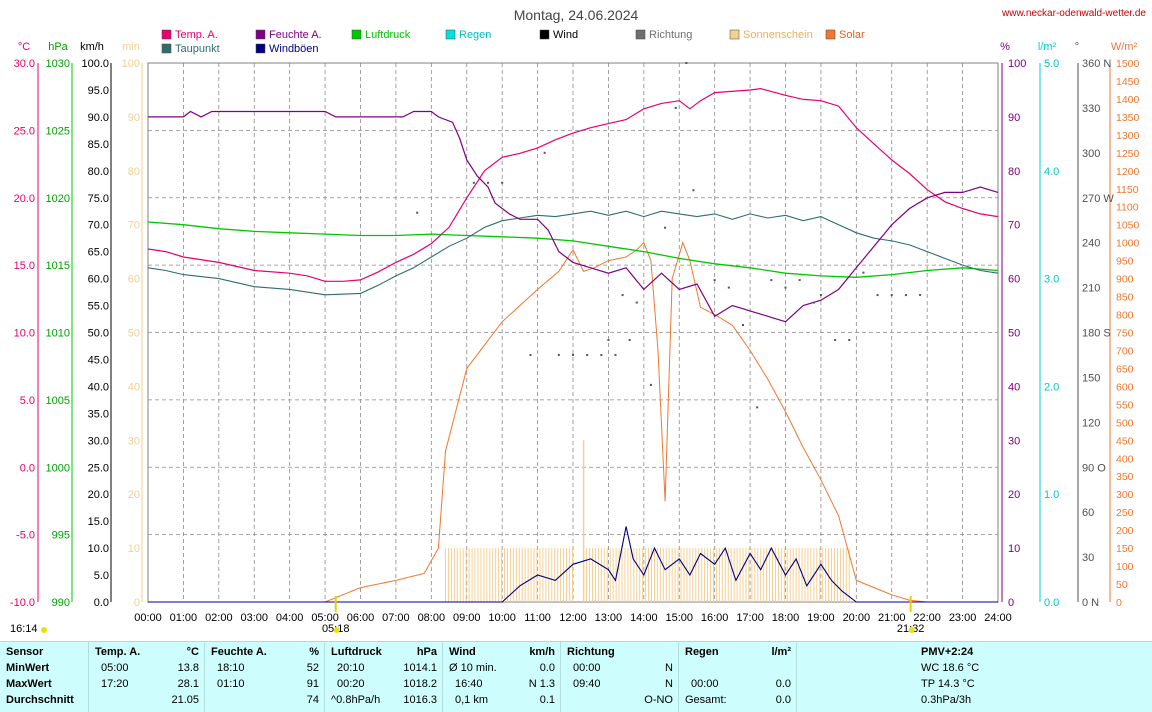 This screenshot has width=1152, height=712. I want to click on legend-label-4: Luftdruck, so click(388, 35).